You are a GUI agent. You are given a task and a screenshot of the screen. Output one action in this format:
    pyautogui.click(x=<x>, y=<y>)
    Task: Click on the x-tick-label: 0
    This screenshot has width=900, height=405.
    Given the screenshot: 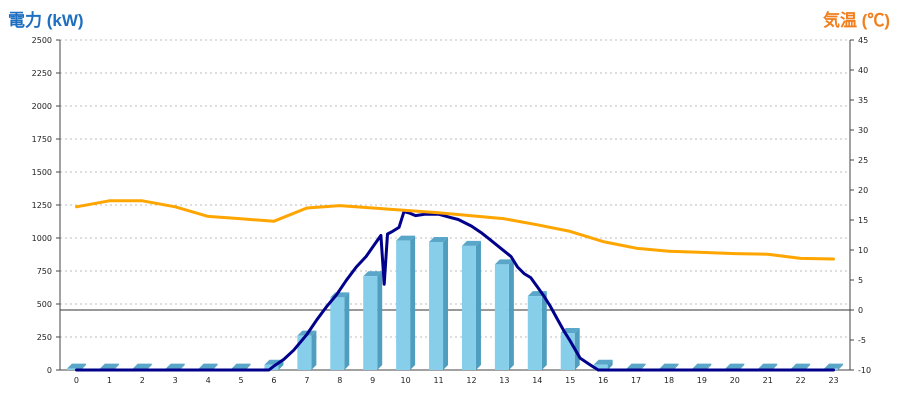 What is the action you would take?
    pyautogui.click(x=76, y=380)
    